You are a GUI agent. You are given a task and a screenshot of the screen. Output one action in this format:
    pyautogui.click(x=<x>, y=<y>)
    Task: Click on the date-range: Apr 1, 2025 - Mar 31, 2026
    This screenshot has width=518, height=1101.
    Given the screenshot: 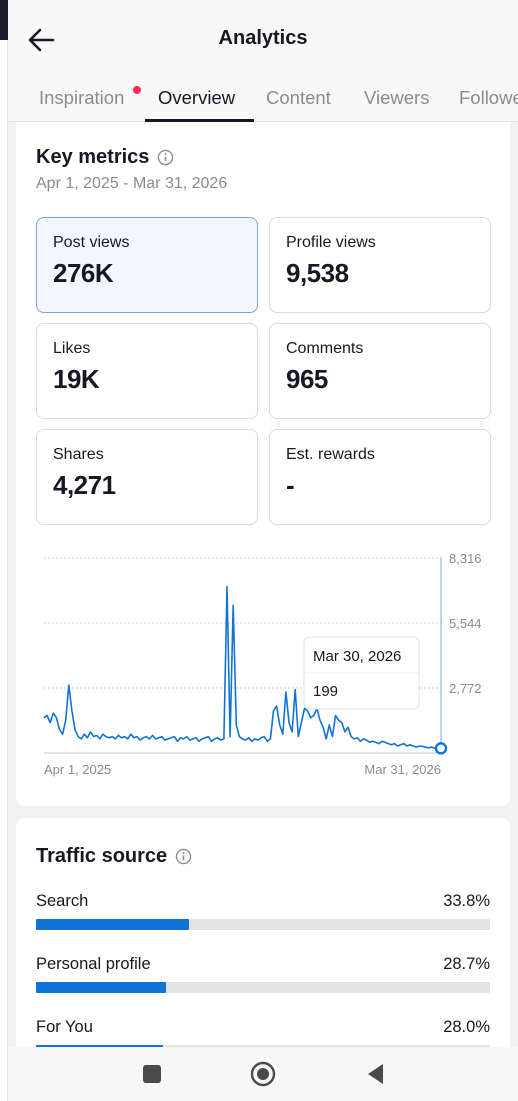 What is the action you would take?
    pyautogui.click(x=132, y=183)
    